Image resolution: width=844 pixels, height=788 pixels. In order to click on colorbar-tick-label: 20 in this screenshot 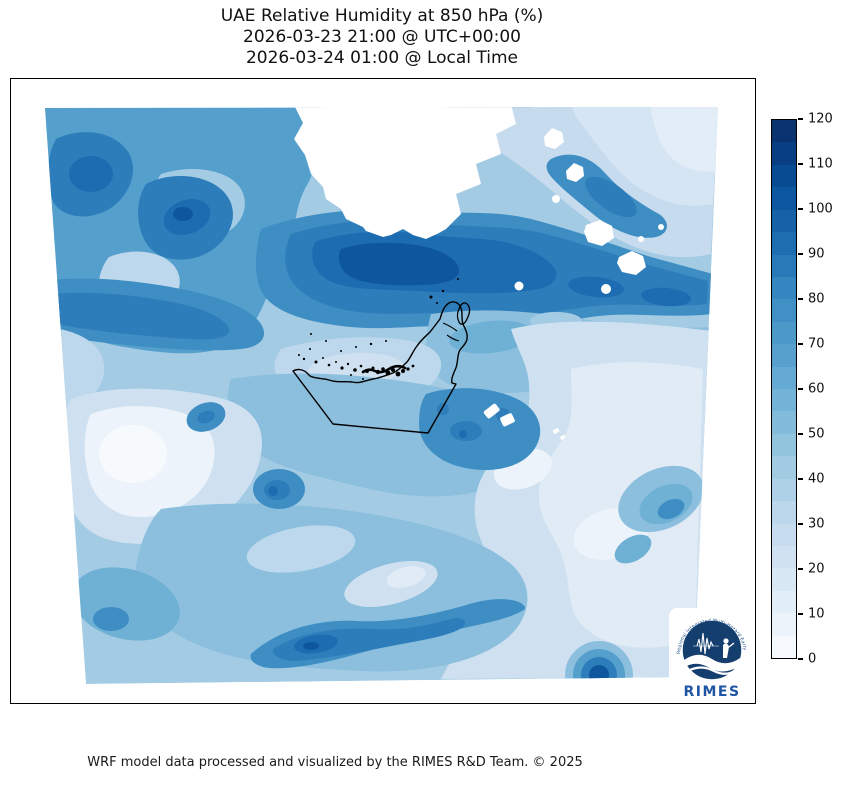, I will do `click(816, 569)`.